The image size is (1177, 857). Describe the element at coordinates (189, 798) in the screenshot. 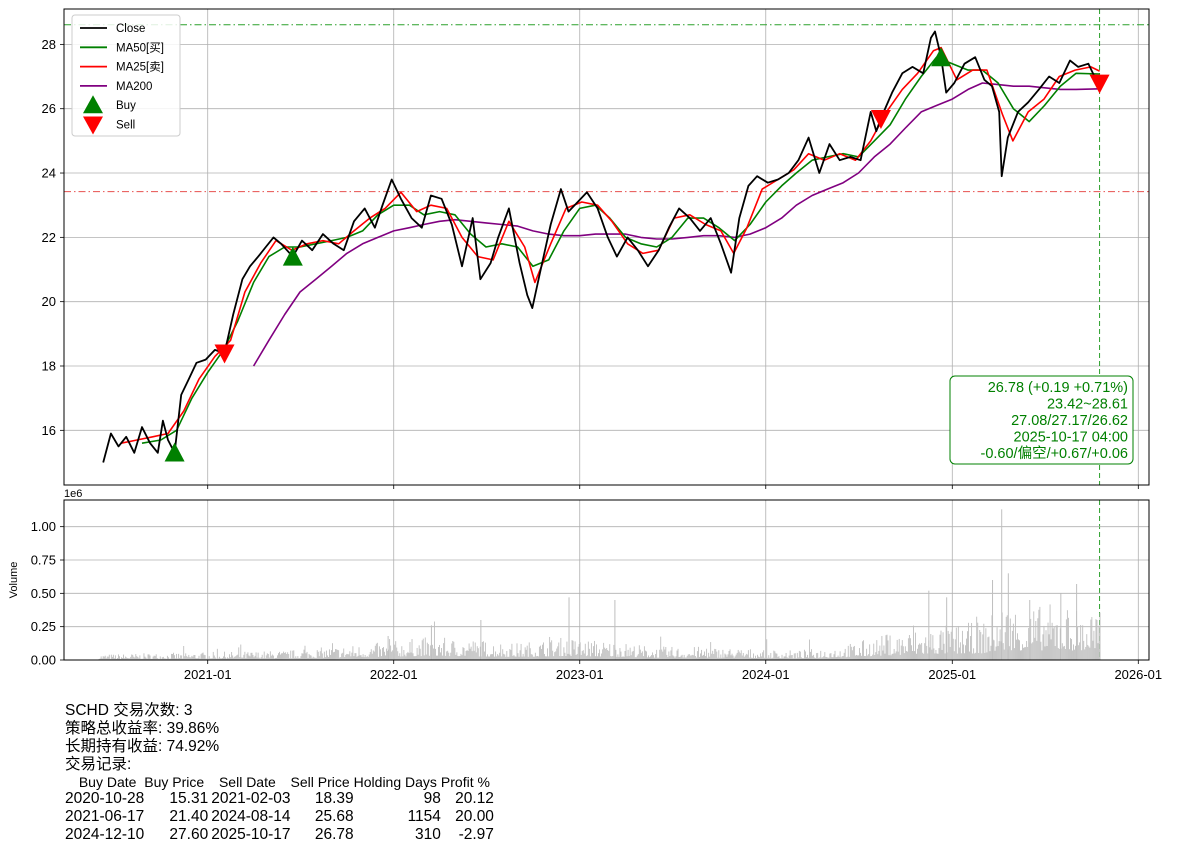

I see `buy-price: 15.31` at that location.